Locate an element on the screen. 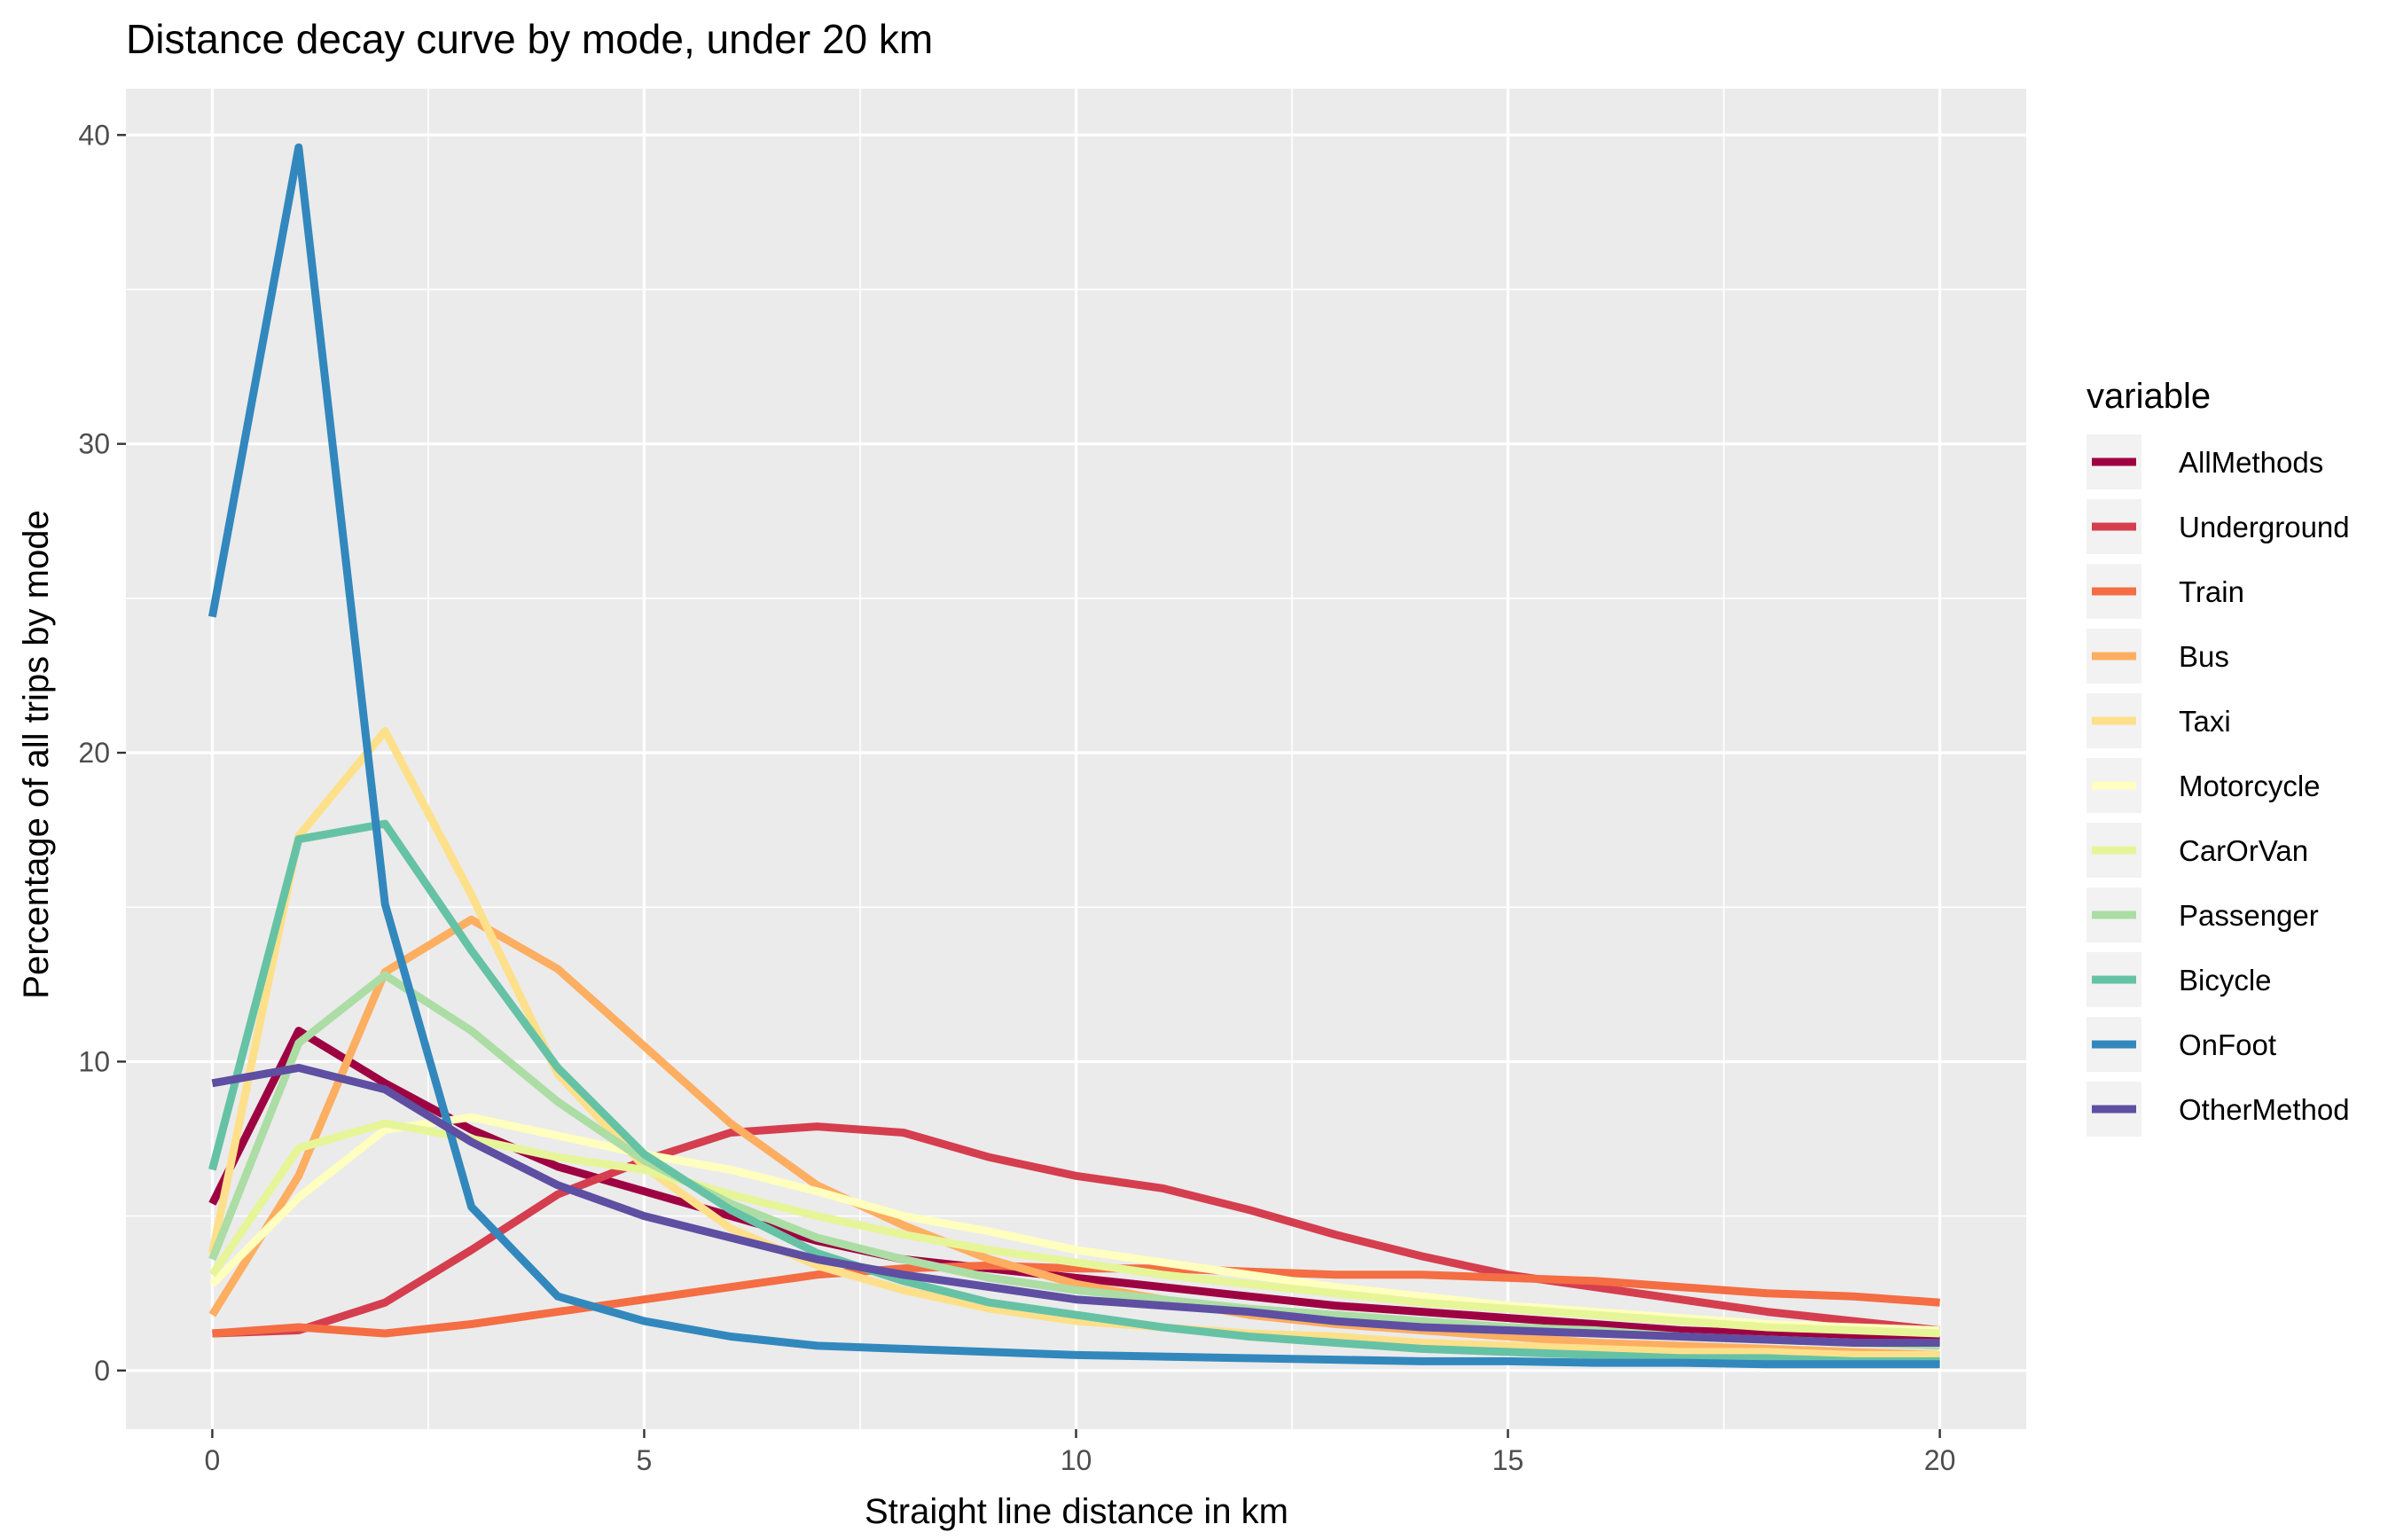 The width and height of the screenshot is (2388, 1540). legend-item-allmethods: AllMethods is located at coordinates (2205, 462).